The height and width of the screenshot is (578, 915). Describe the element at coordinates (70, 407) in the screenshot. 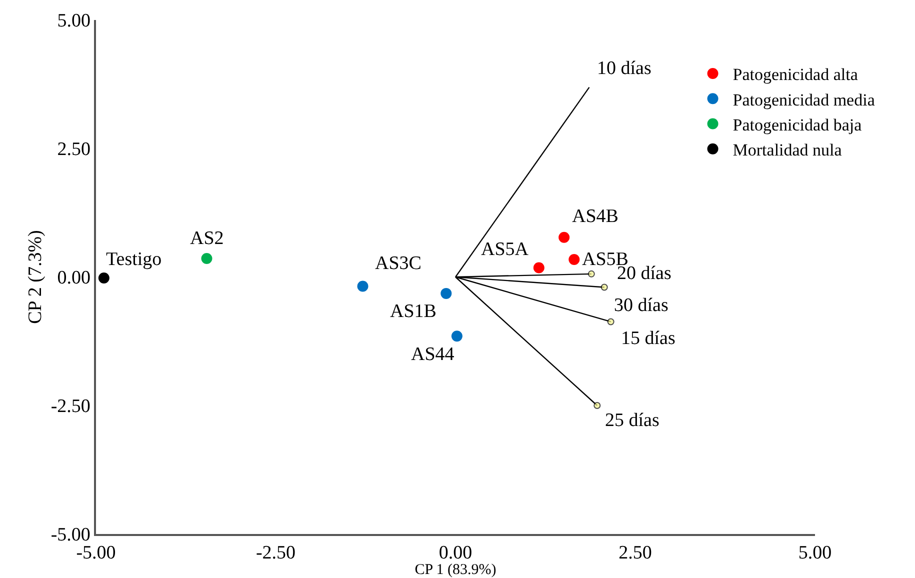

I see `y-tick-label: -2.50` at that location.